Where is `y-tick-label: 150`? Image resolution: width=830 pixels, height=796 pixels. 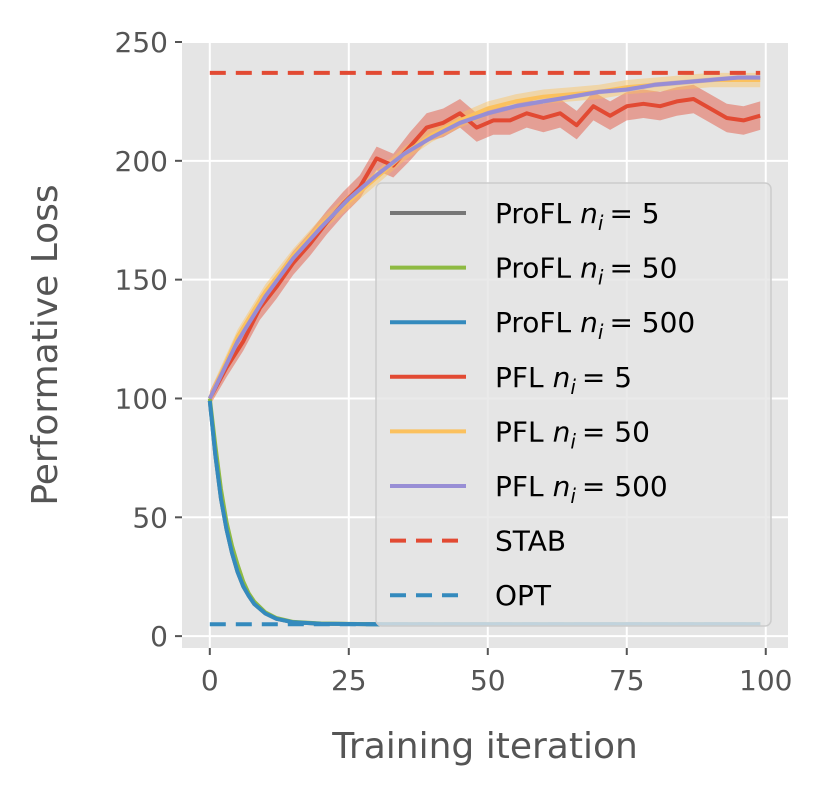
y-tick-label: 150 is located at coordinates (141, 280).